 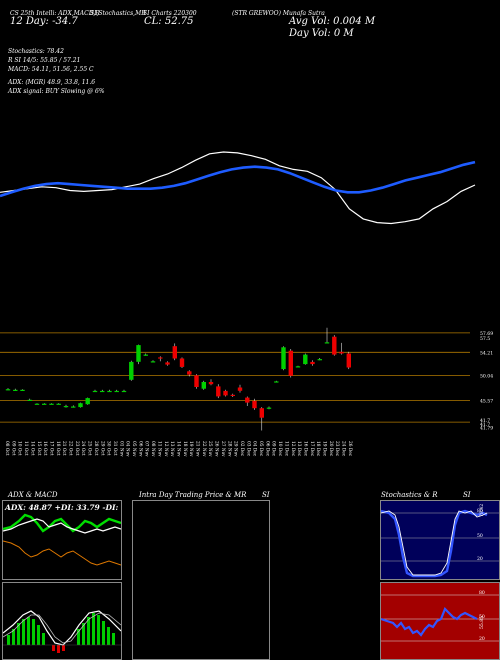 I want to click on date-label: 04 Nov, so click(x=127, y=449).